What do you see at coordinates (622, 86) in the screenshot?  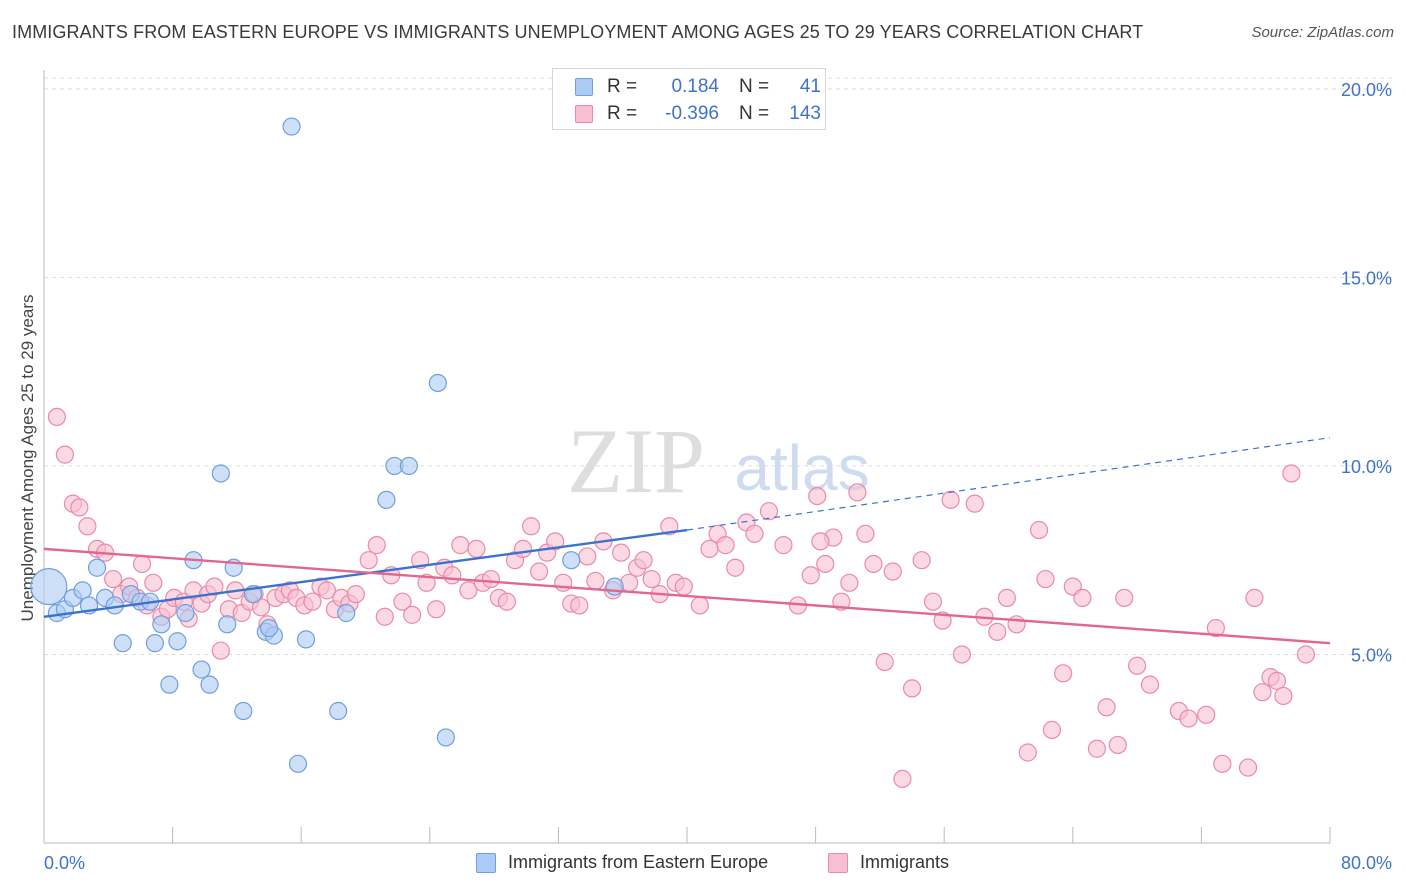 I see `r-label: R =` at bounding box center [622, 86].